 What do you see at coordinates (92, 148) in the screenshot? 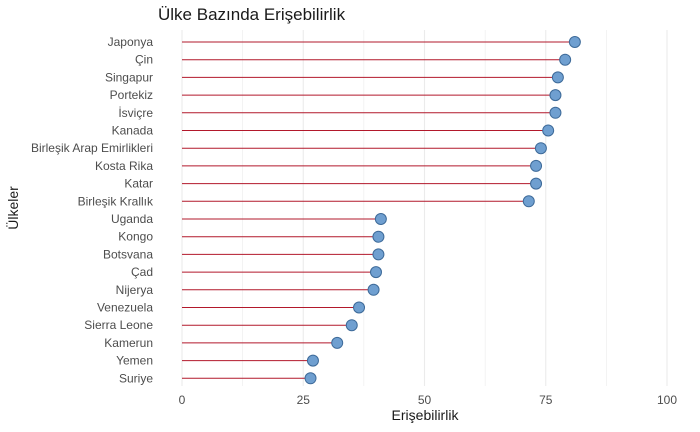
I see `y-tick-label: Birleşik Arap Emirlikleri` at bounding box center [92, 148].